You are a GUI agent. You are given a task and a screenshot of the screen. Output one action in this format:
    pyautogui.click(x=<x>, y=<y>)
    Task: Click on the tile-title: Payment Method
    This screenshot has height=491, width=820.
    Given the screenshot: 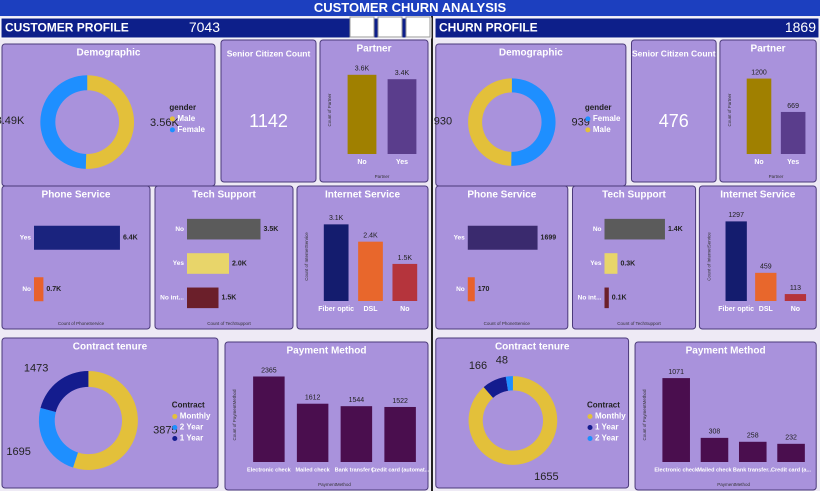 What is the action you would take?
    pyautogui.click(x=326, y=351)
    